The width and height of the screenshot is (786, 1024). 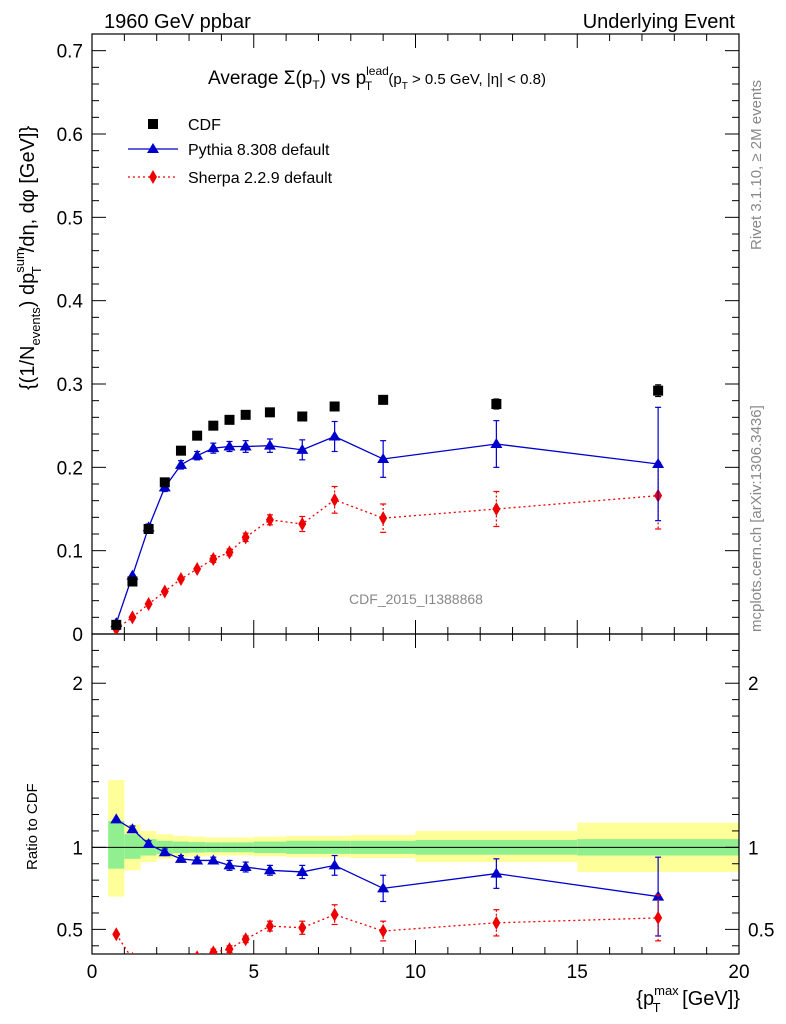 What do you see at coordinates (253, 972) in the screenshot?
I see `x-tick-label: 5` at bounding box center [253, 972].